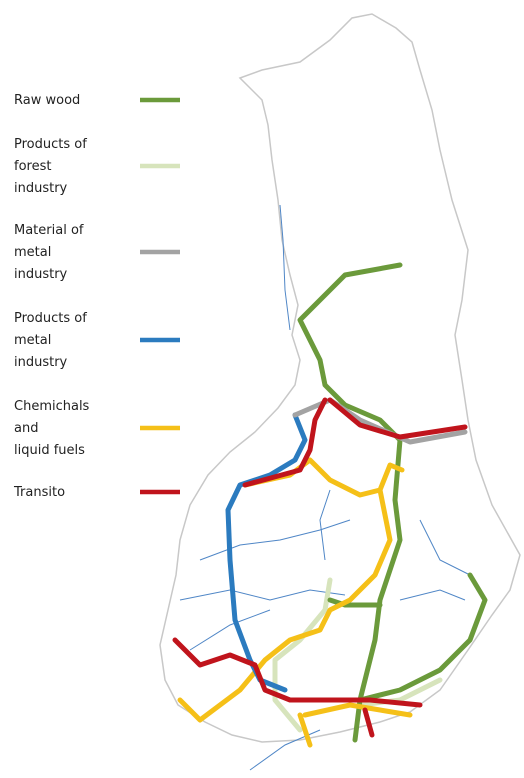  I want to click on legend-label: Chemichals, so click(52, 406).